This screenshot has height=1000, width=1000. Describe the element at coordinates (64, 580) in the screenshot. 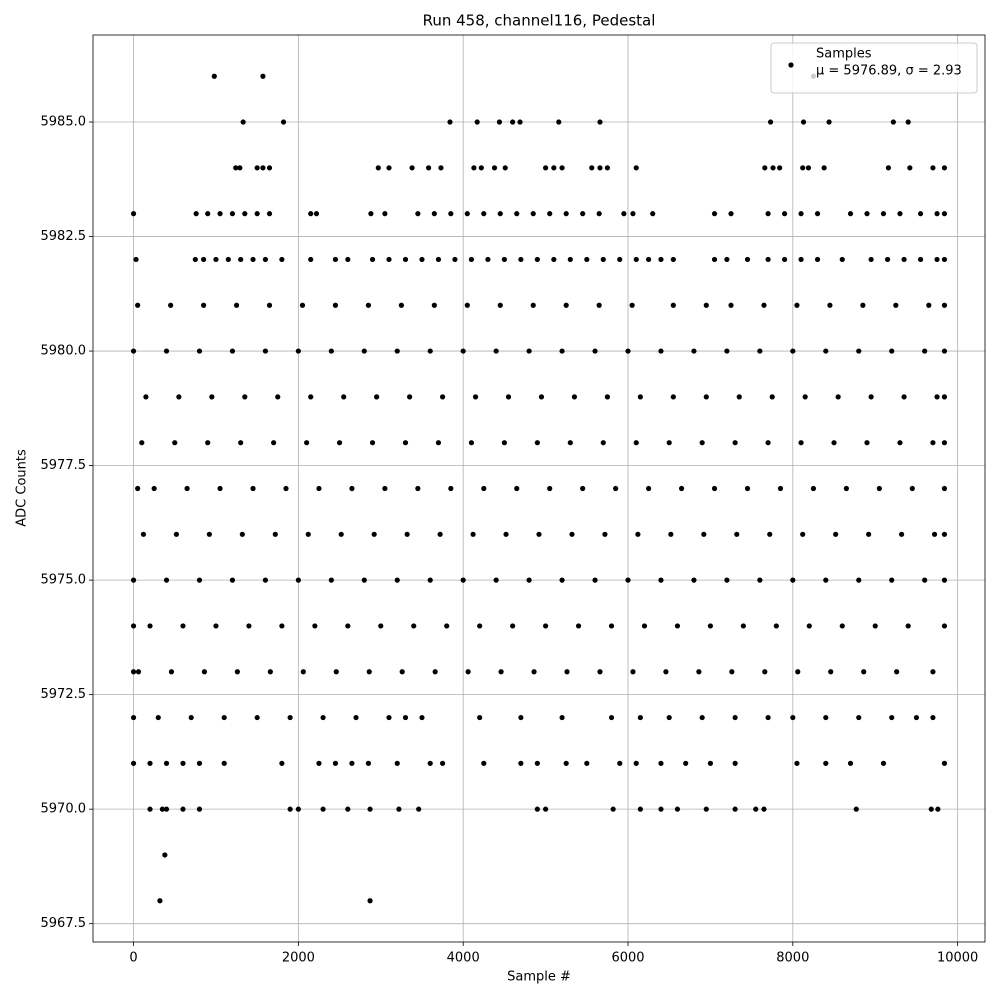

I see `y-tick-label: 5975.0` at that location.